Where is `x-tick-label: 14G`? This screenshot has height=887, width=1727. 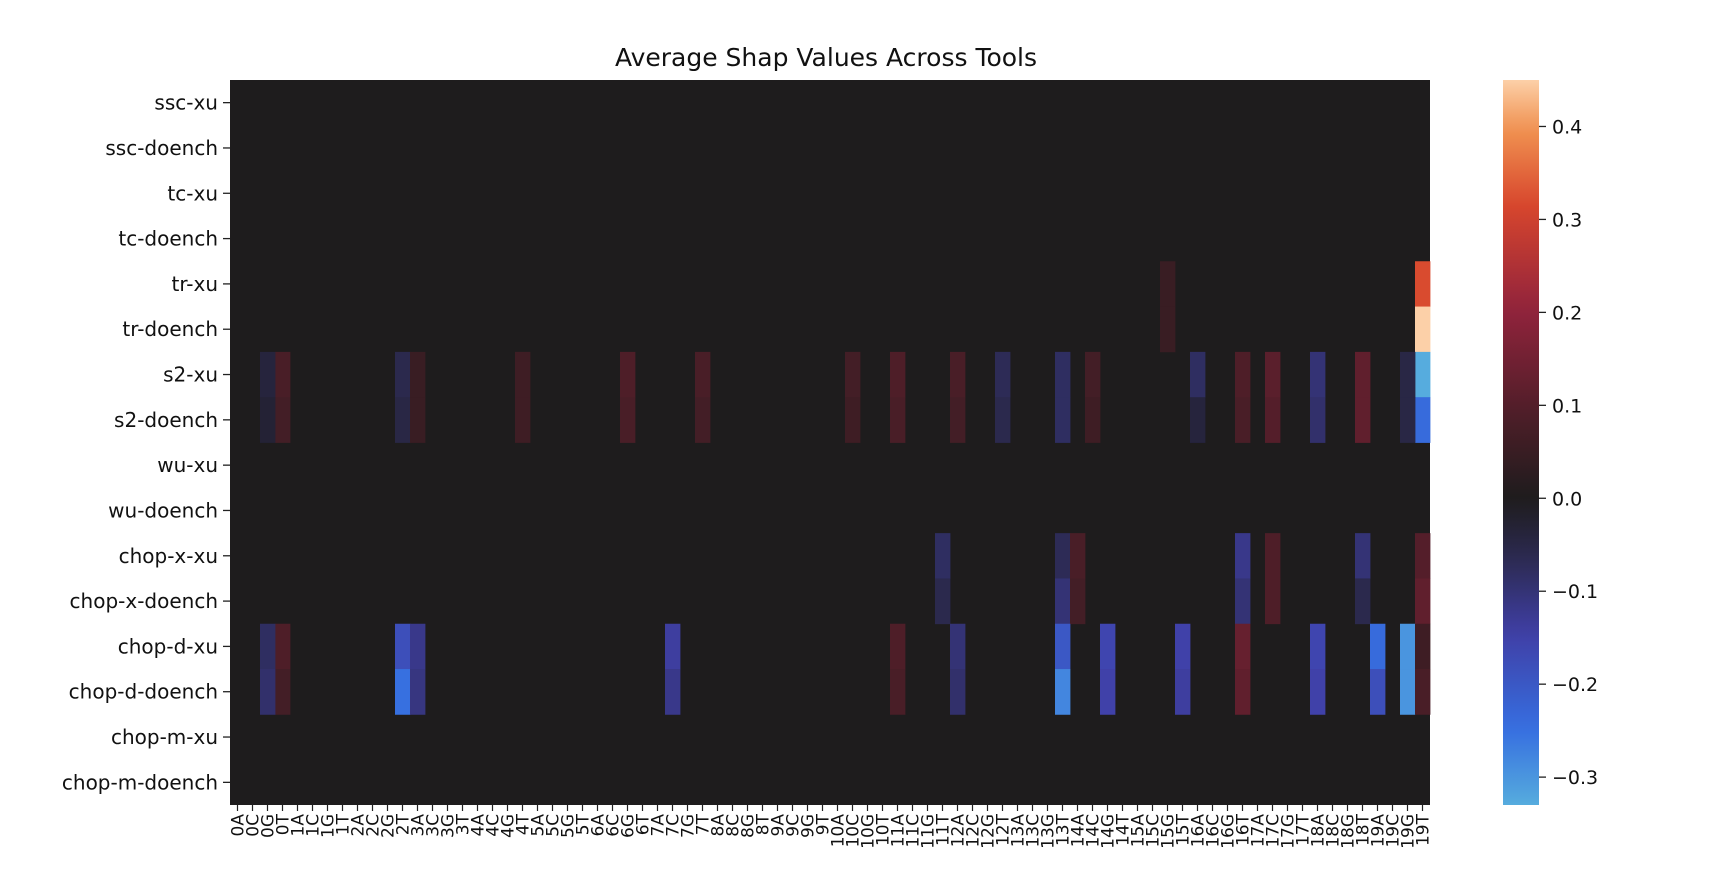
x-tick-label: 14G is located at coordinates (1109, 831).